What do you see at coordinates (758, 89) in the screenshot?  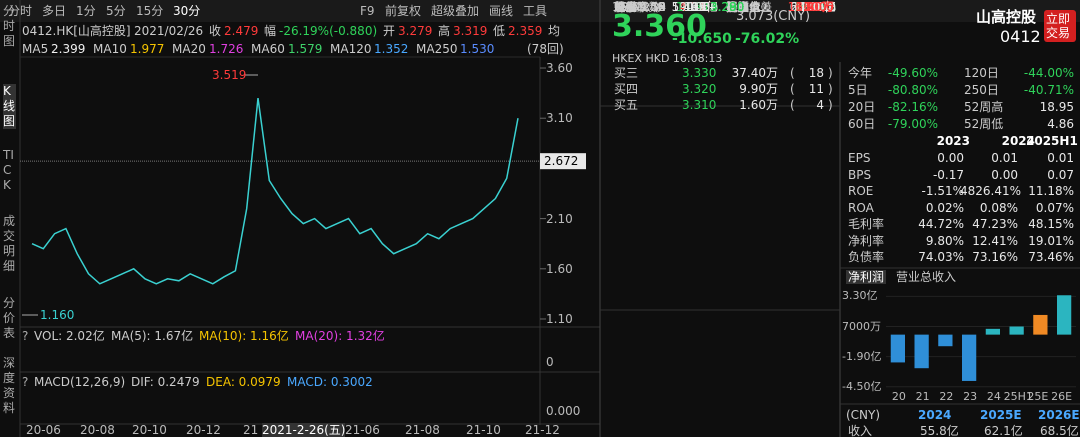 I see `label: 9.90万` at bounding box center [758, 89].